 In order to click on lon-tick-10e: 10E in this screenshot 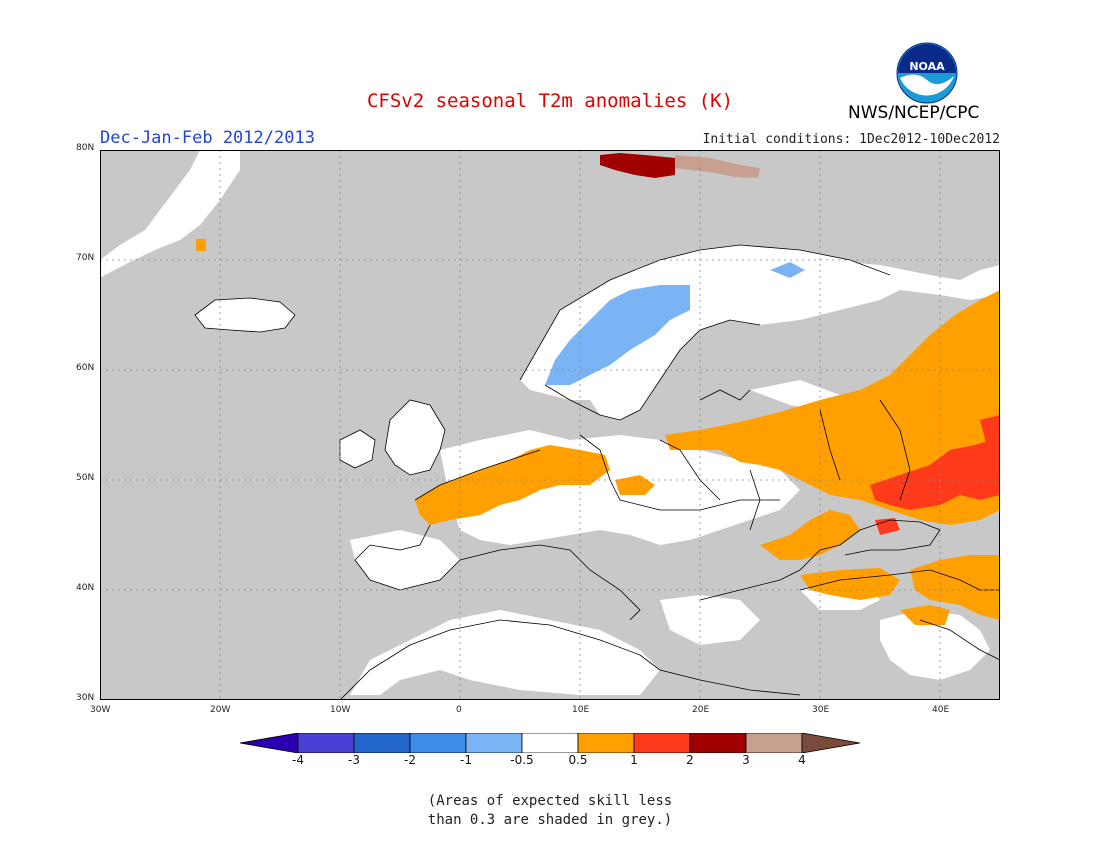, I will do `click(581, 710)`.